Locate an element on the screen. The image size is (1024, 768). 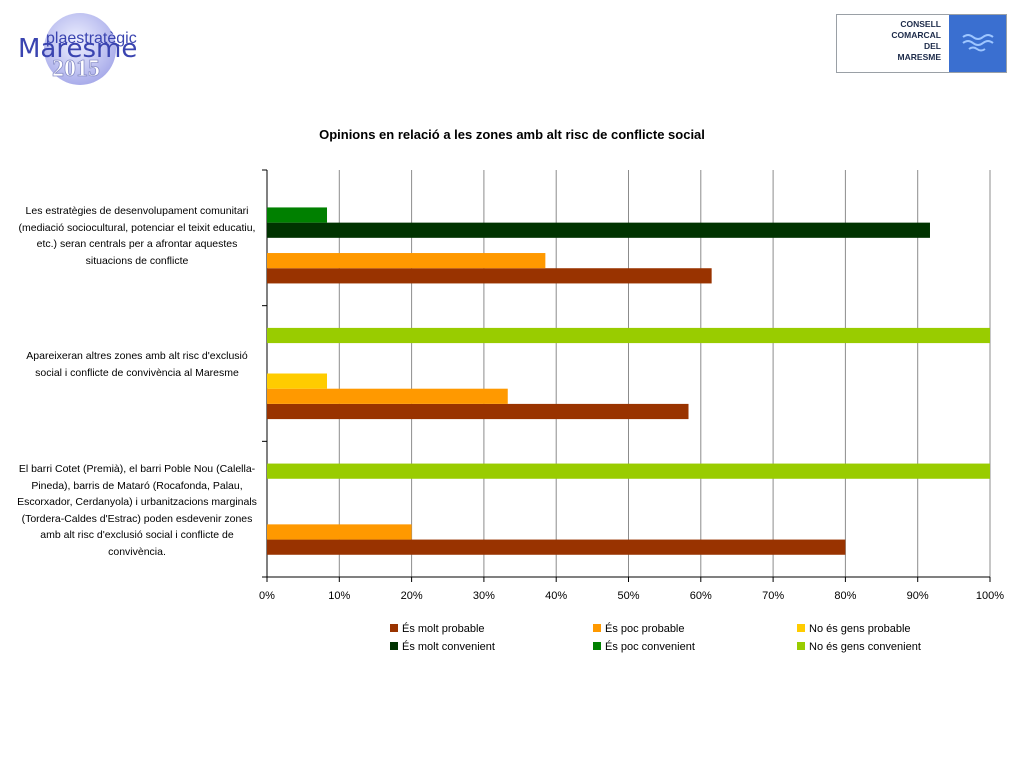
logo-circle is located at coordinates (80, 49).